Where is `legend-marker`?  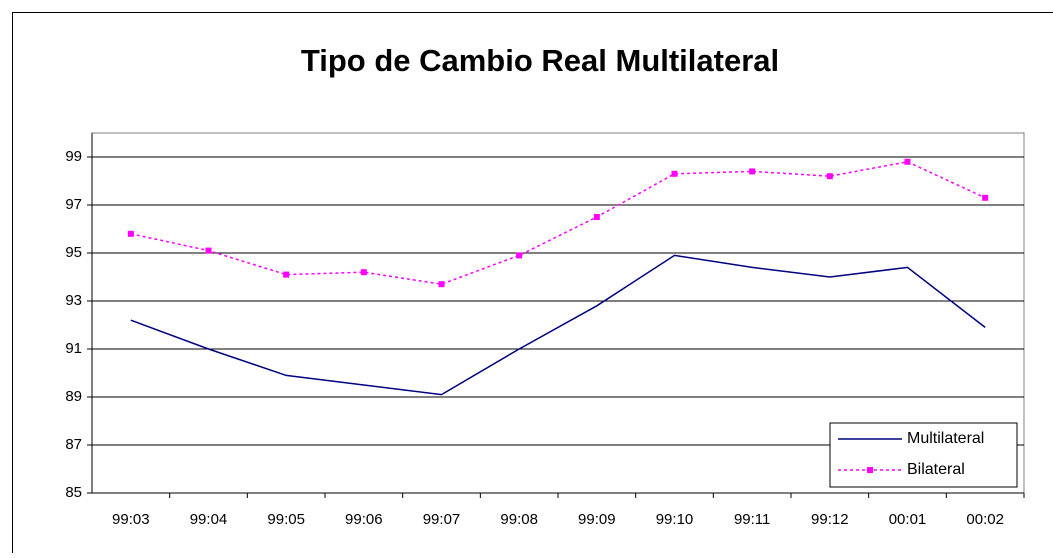
legend-marker is located at coordinates (870, 470).